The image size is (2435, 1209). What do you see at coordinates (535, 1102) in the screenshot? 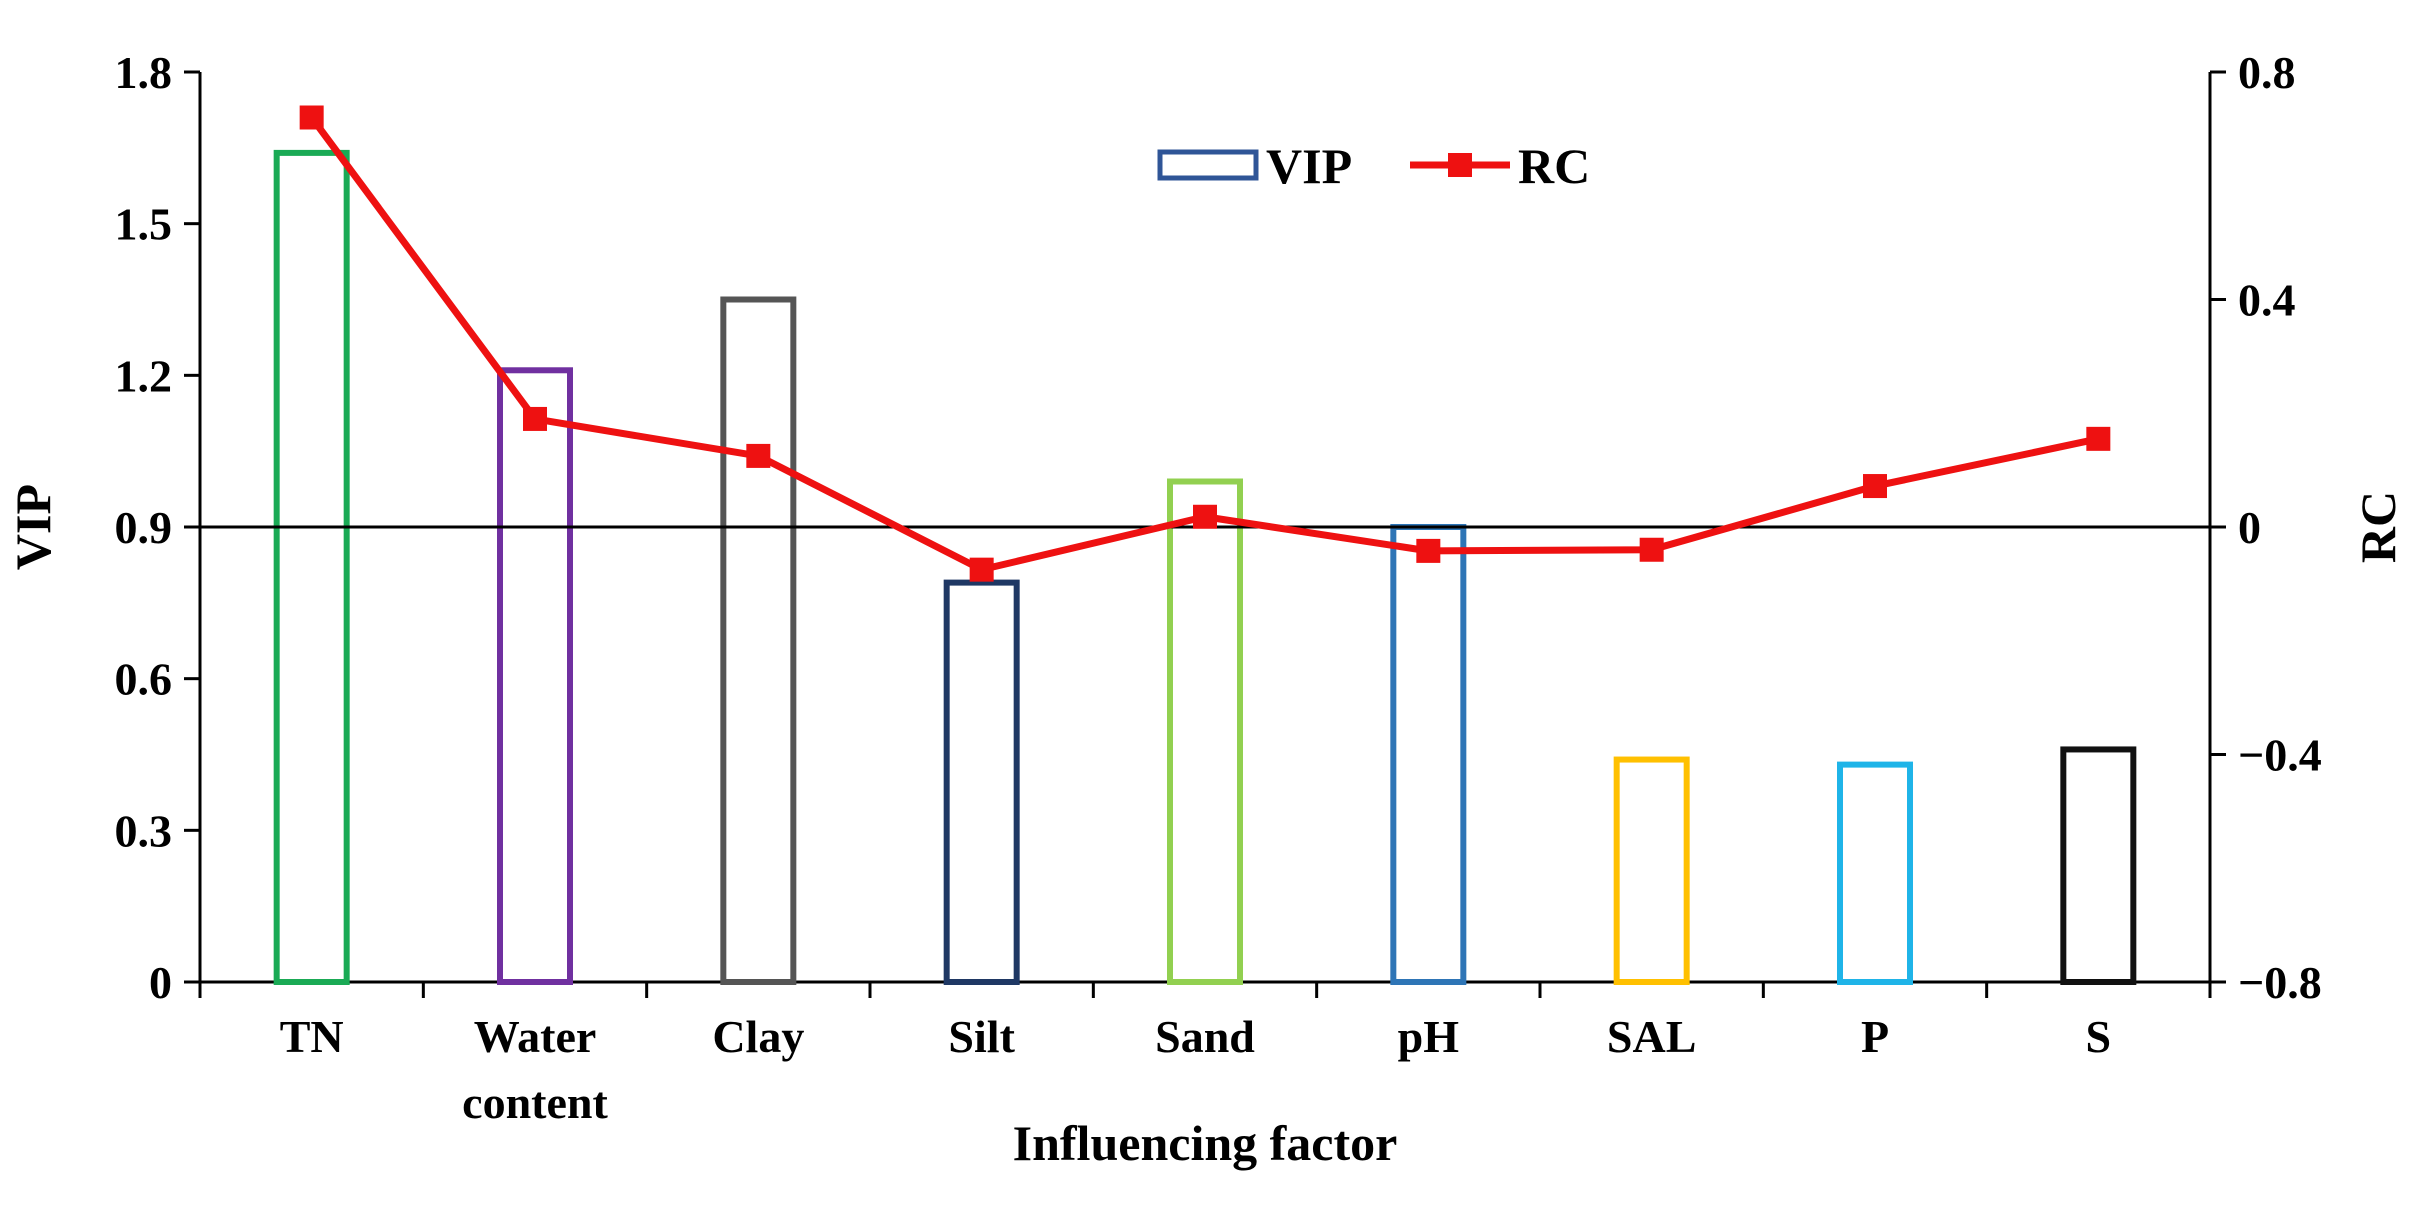
I see `x-category-label: content` at bounding box center [535, 1102].